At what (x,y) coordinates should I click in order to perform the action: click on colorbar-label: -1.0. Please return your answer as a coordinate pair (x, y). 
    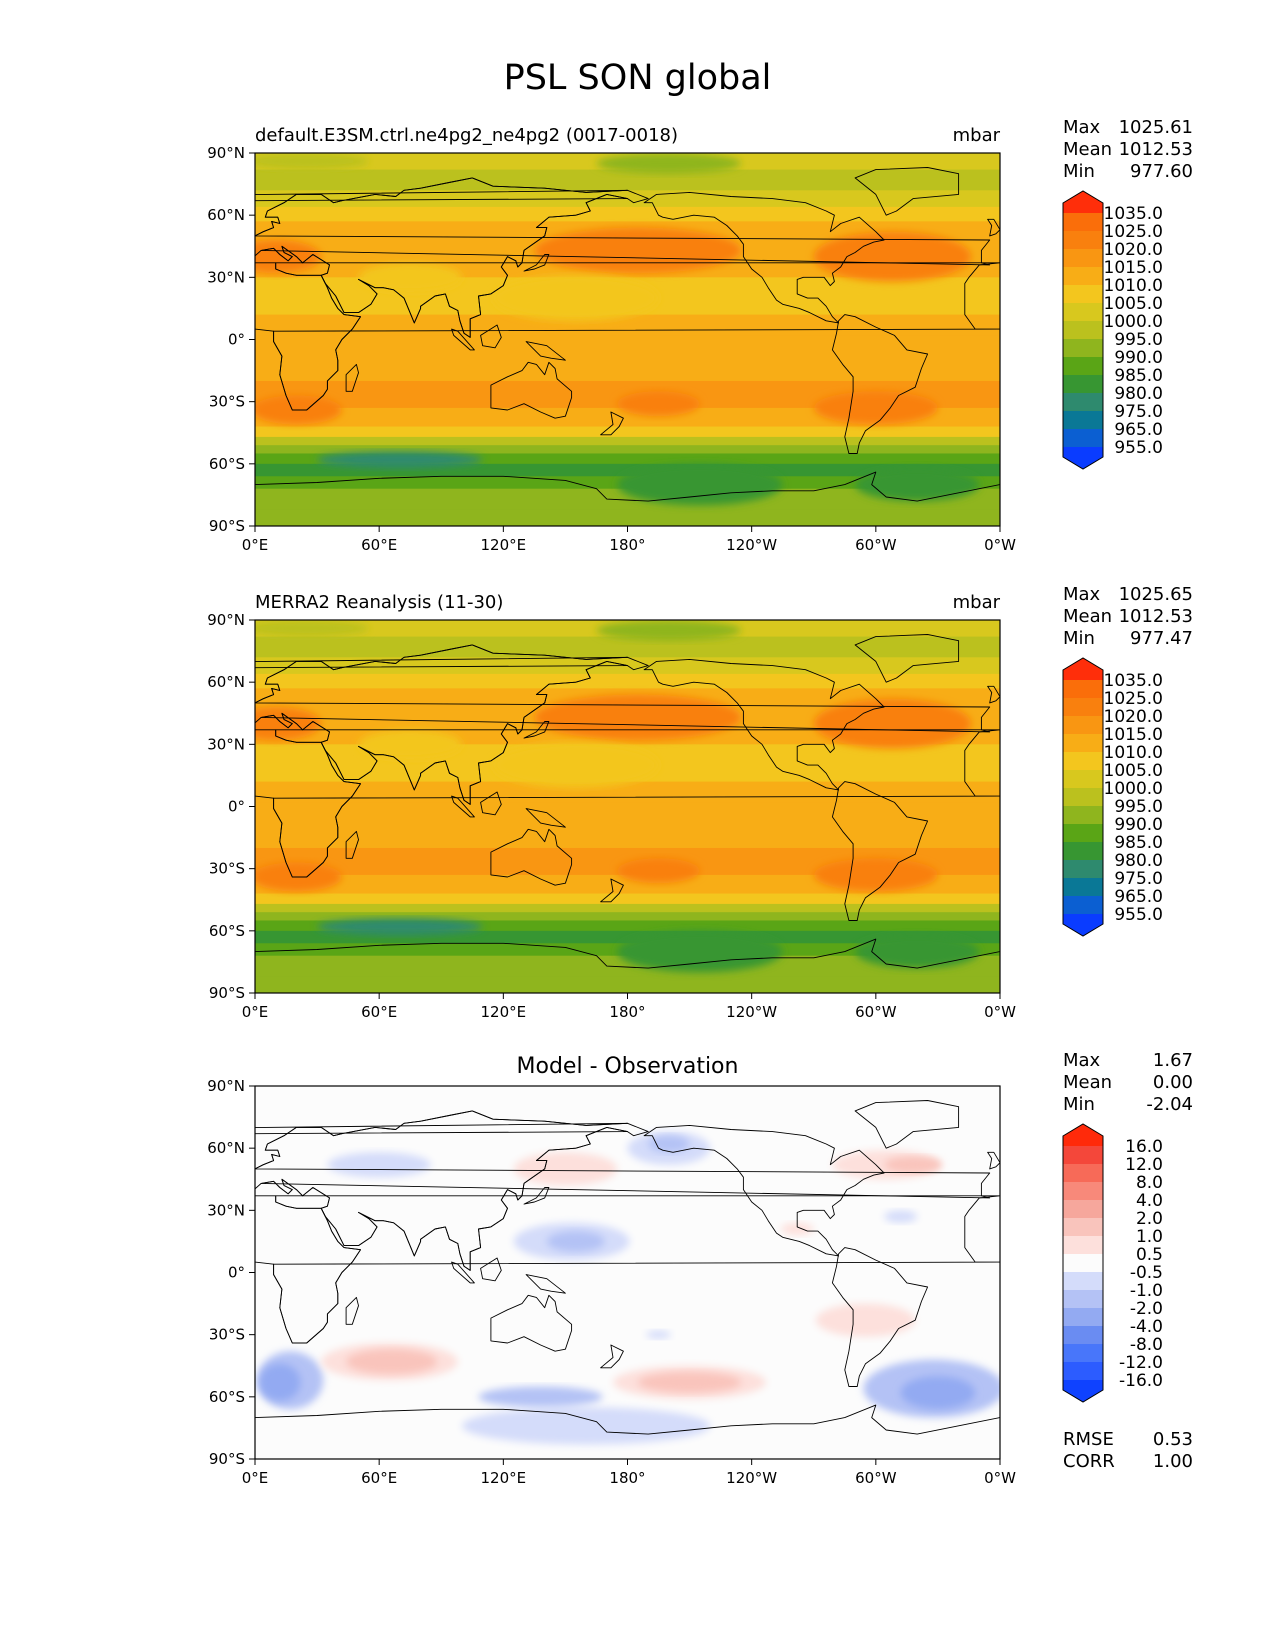
    Looking at the image, I should click on (1146, 1291).